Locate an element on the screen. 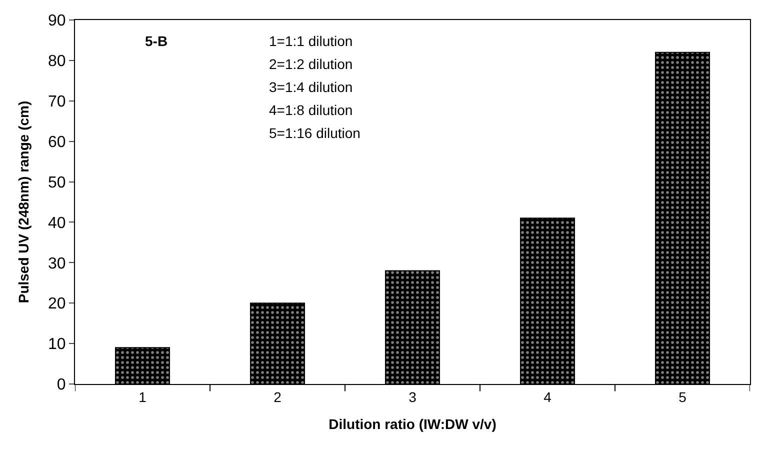  annotation: 5-B is located at coordinates (156, 41).